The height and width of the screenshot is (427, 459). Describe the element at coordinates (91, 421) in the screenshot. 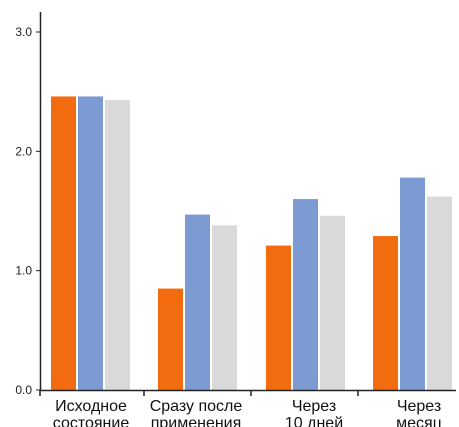

I see `x-category-label: состояние` at that location.